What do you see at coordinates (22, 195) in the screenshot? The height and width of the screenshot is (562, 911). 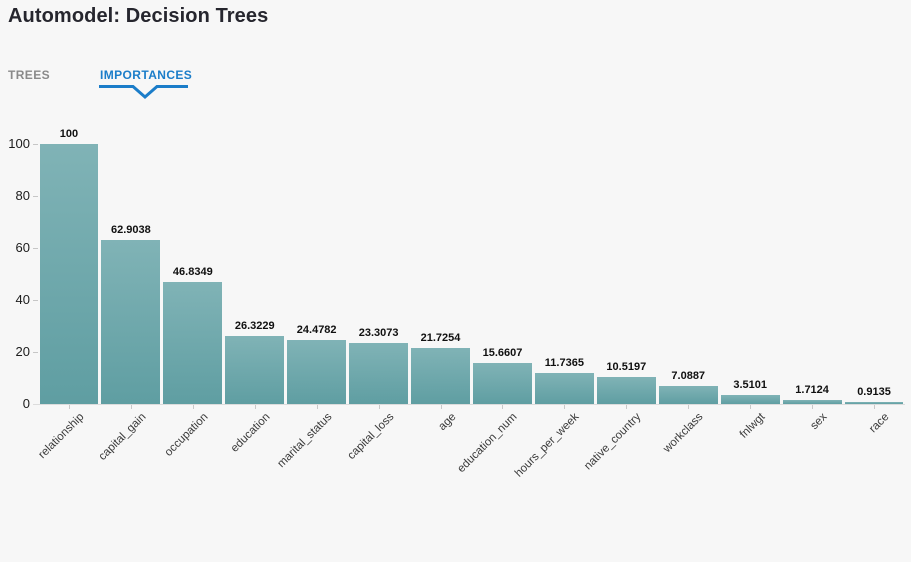 I see `y-axis-tick-label: 80` at bounding box center [22, 195].